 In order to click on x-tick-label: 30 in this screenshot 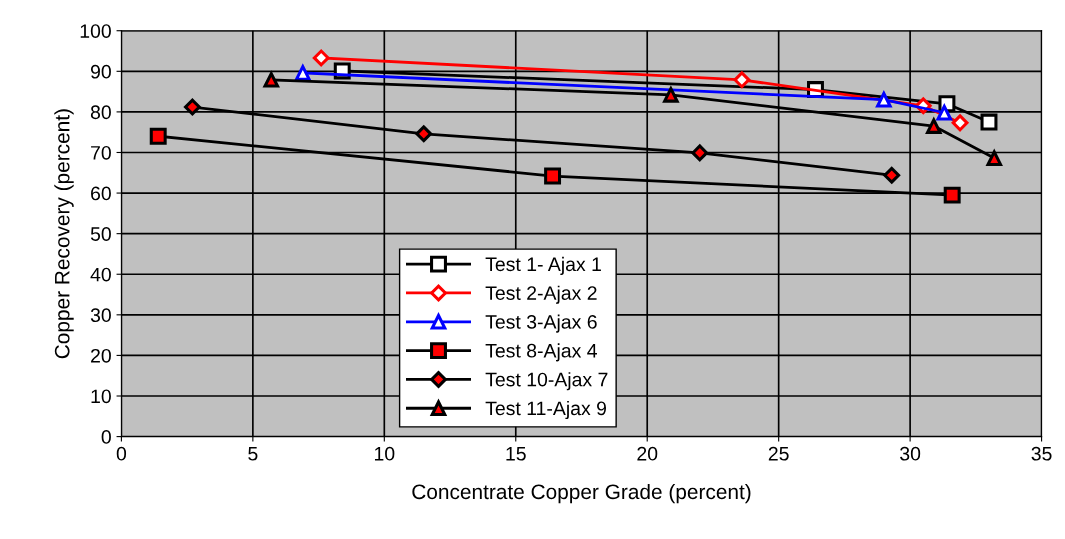, I will do `click(910, 453)`.